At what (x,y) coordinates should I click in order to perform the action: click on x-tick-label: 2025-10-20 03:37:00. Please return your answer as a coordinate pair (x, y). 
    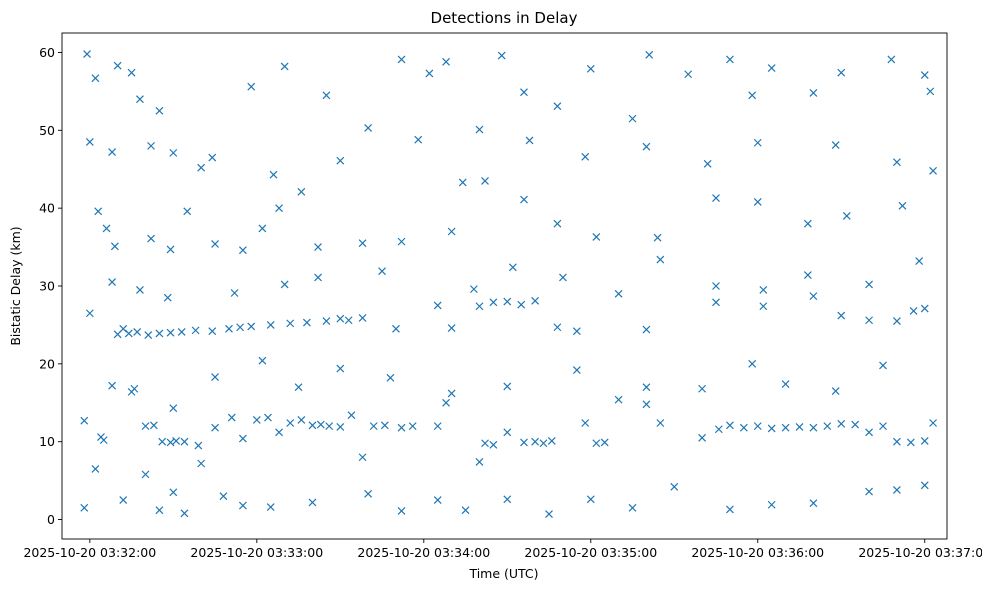
    Looking at the image, I should click on (920, 552).